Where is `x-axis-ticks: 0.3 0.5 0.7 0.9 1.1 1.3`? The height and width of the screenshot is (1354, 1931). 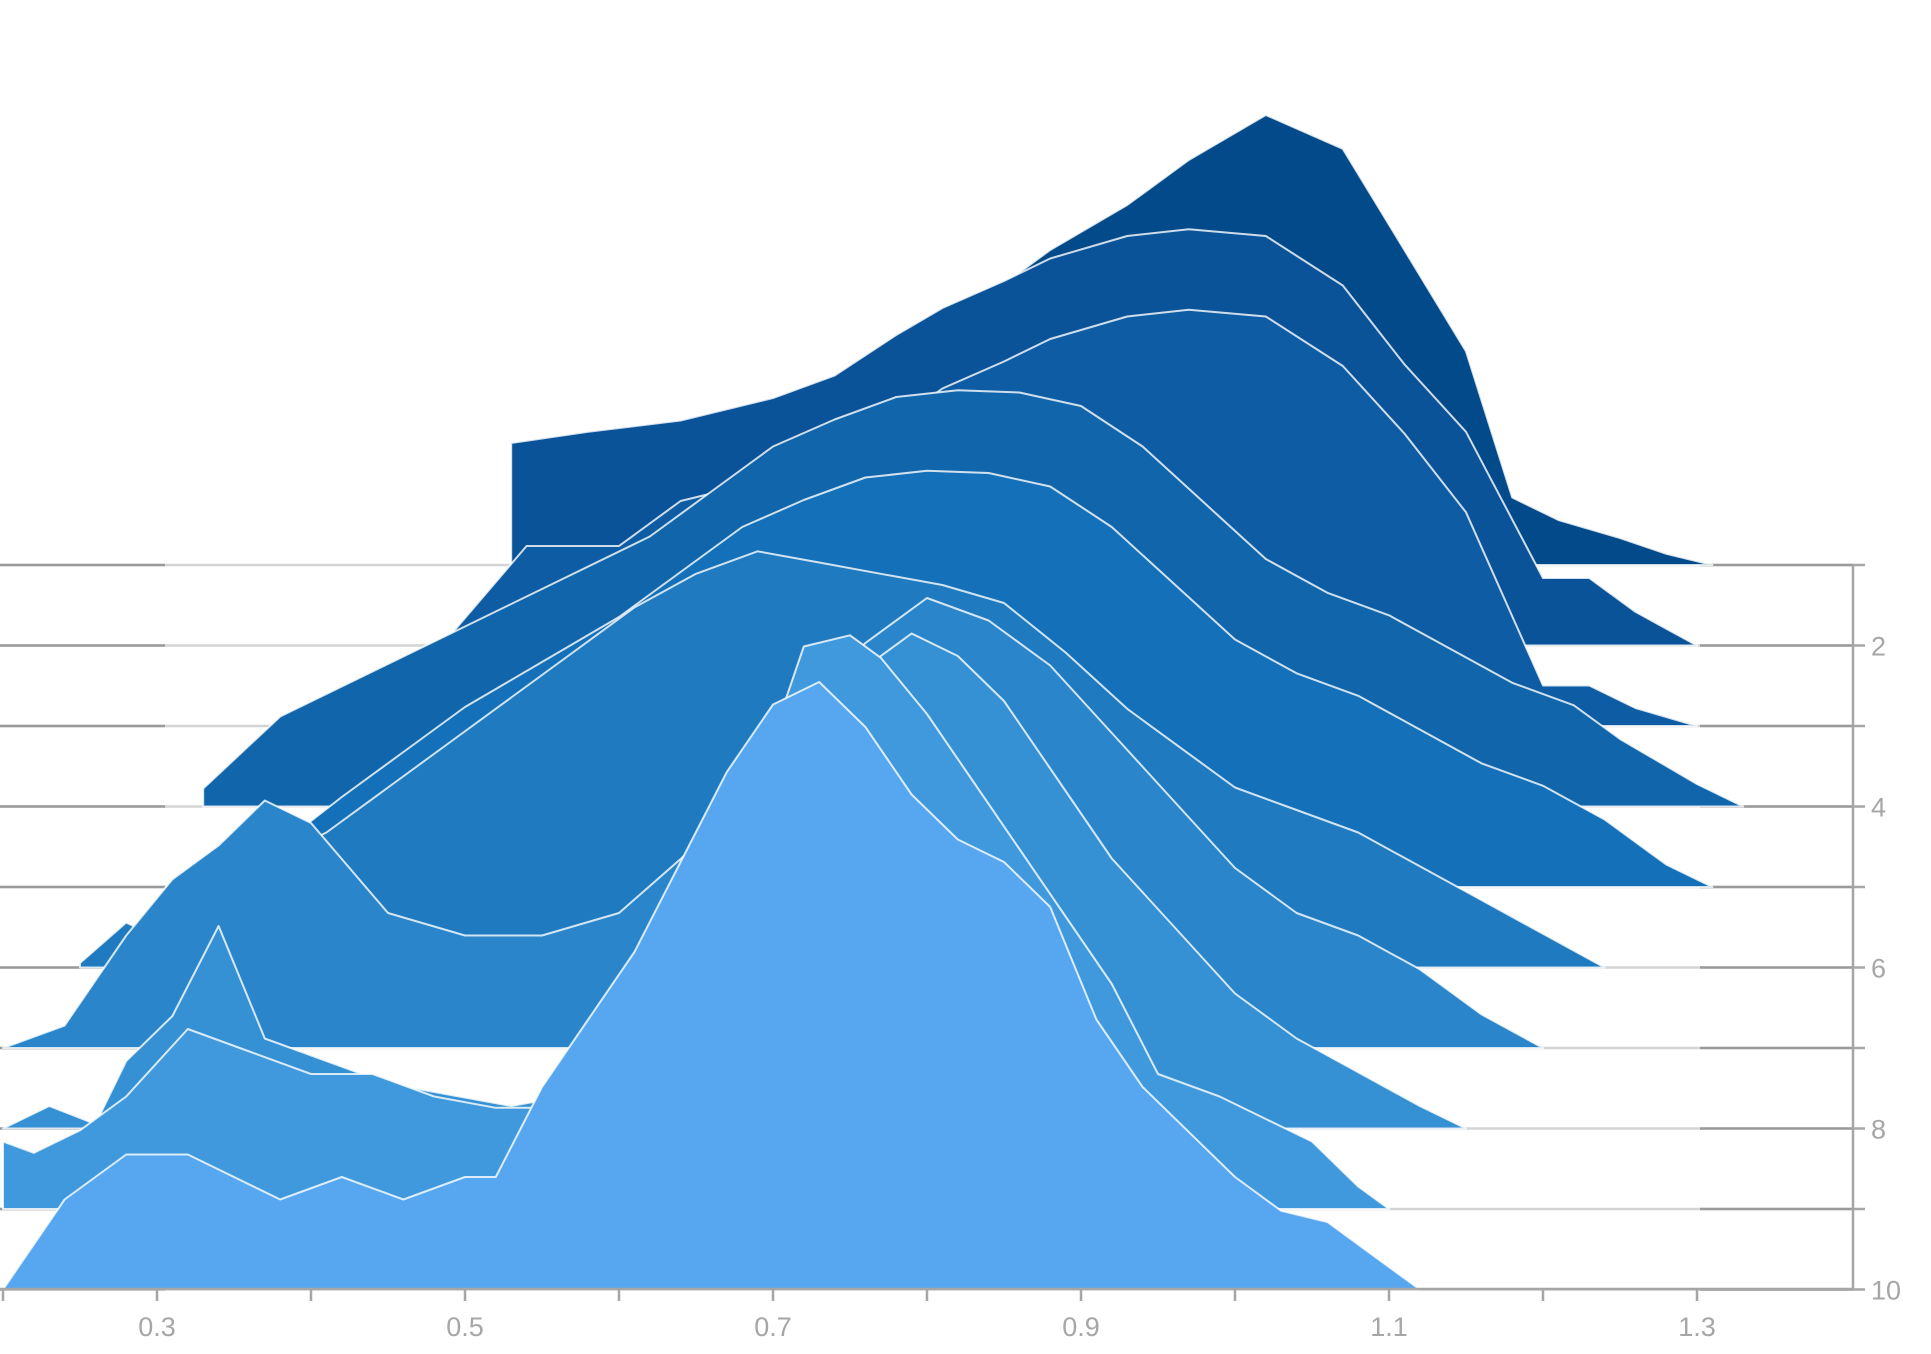 x-axis-ticks: 0.3 0.5 0.7 0.9 1.1 1.3 is located at coordinates (858, 1315).